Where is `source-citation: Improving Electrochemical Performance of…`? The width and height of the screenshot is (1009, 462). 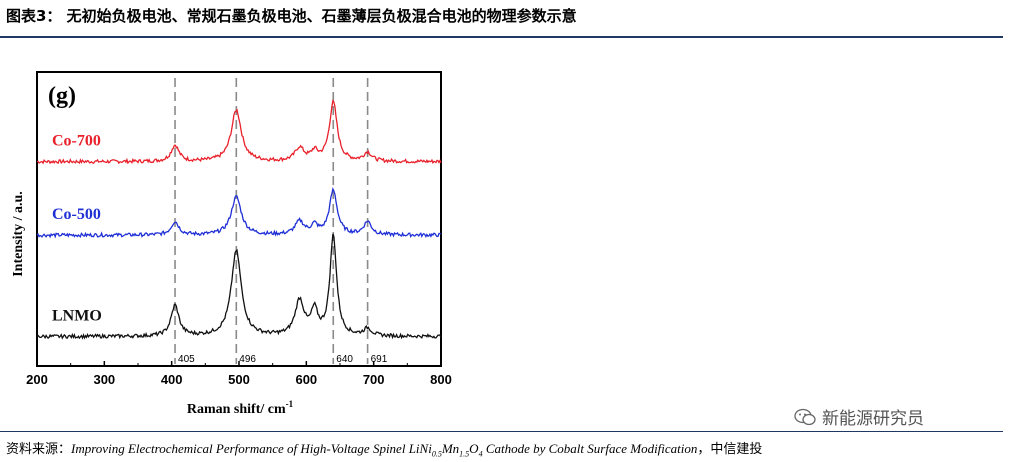
source-citation: Improving Electrochemical Performance of… is located at coordinates (384, 450).